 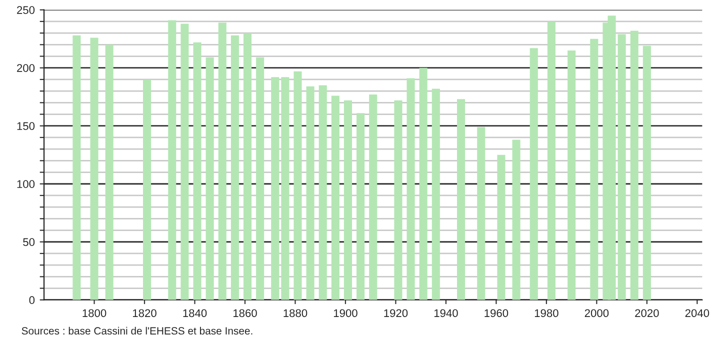 What do you see at coordinates (496, 313) in the screenshot?
I see `x-tick-label: 1960` at bounding box center [496, 313].